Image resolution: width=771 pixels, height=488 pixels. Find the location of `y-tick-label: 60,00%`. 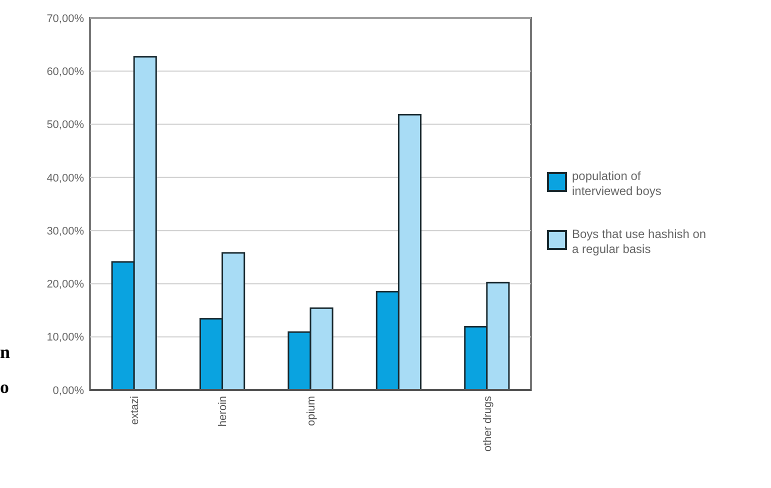

y-tick-label: 60,00% is located at coordinates (65, 72).